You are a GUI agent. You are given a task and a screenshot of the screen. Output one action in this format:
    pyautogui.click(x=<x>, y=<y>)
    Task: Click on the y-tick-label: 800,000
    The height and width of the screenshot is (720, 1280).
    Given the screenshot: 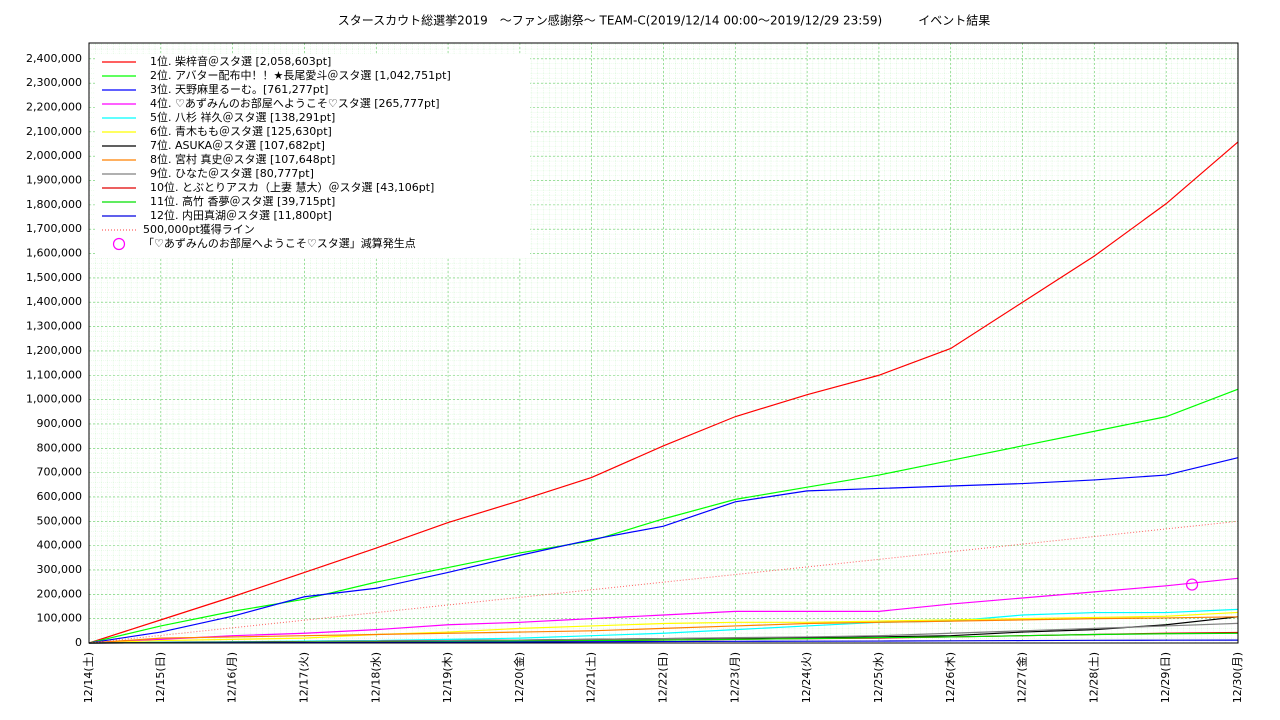 What is the action you would take?
    pyautogui.click(x=60, y=447)
    